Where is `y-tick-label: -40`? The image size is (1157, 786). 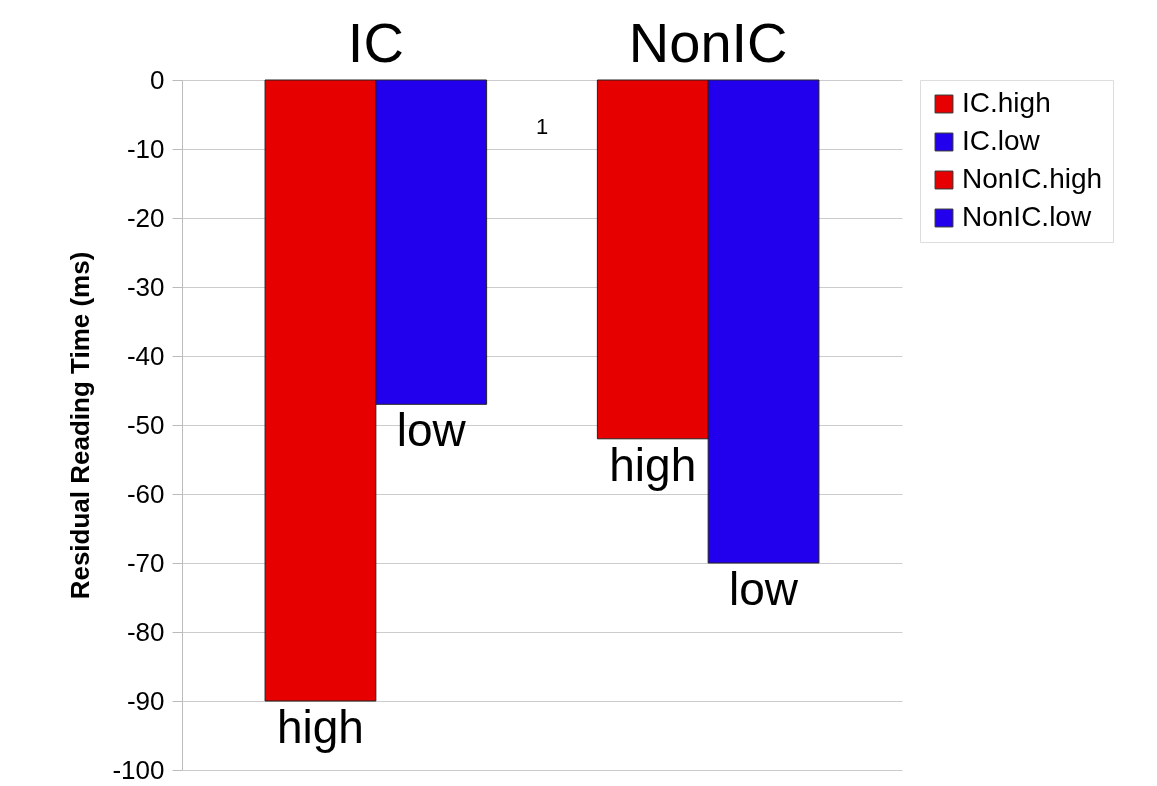
y-tick-label: -40 is located at coordinates (145, 355).